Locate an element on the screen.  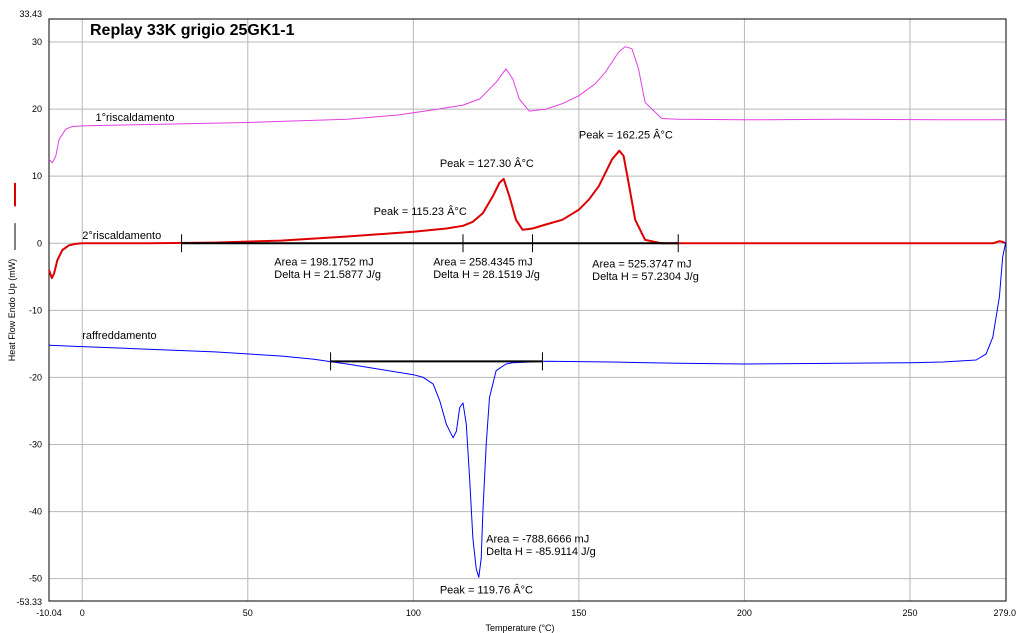
y-tick-label: 0 is located at coordinates (39, 243).